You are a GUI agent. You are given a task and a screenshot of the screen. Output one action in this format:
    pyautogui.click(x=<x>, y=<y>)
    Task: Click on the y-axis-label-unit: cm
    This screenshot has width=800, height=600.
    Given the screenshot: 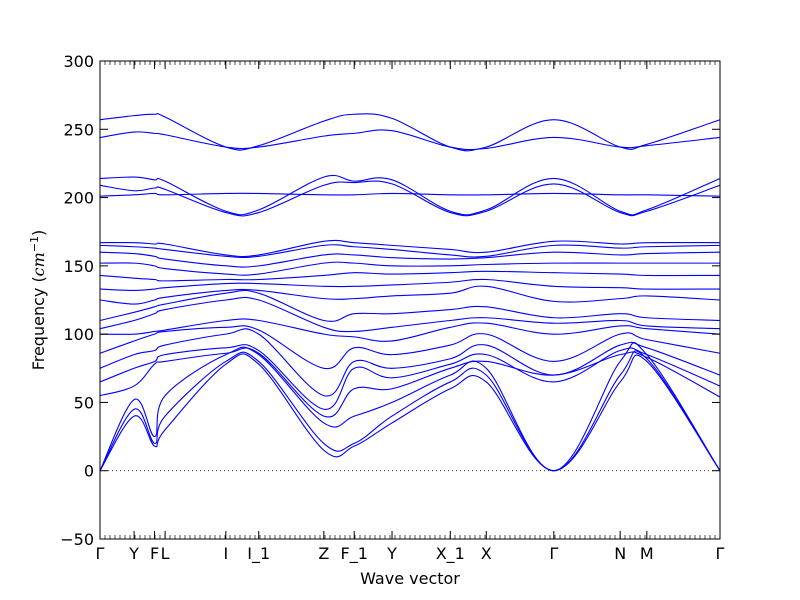 What is the action you would take?
    pyautogui.click(x=38, y=264)
    